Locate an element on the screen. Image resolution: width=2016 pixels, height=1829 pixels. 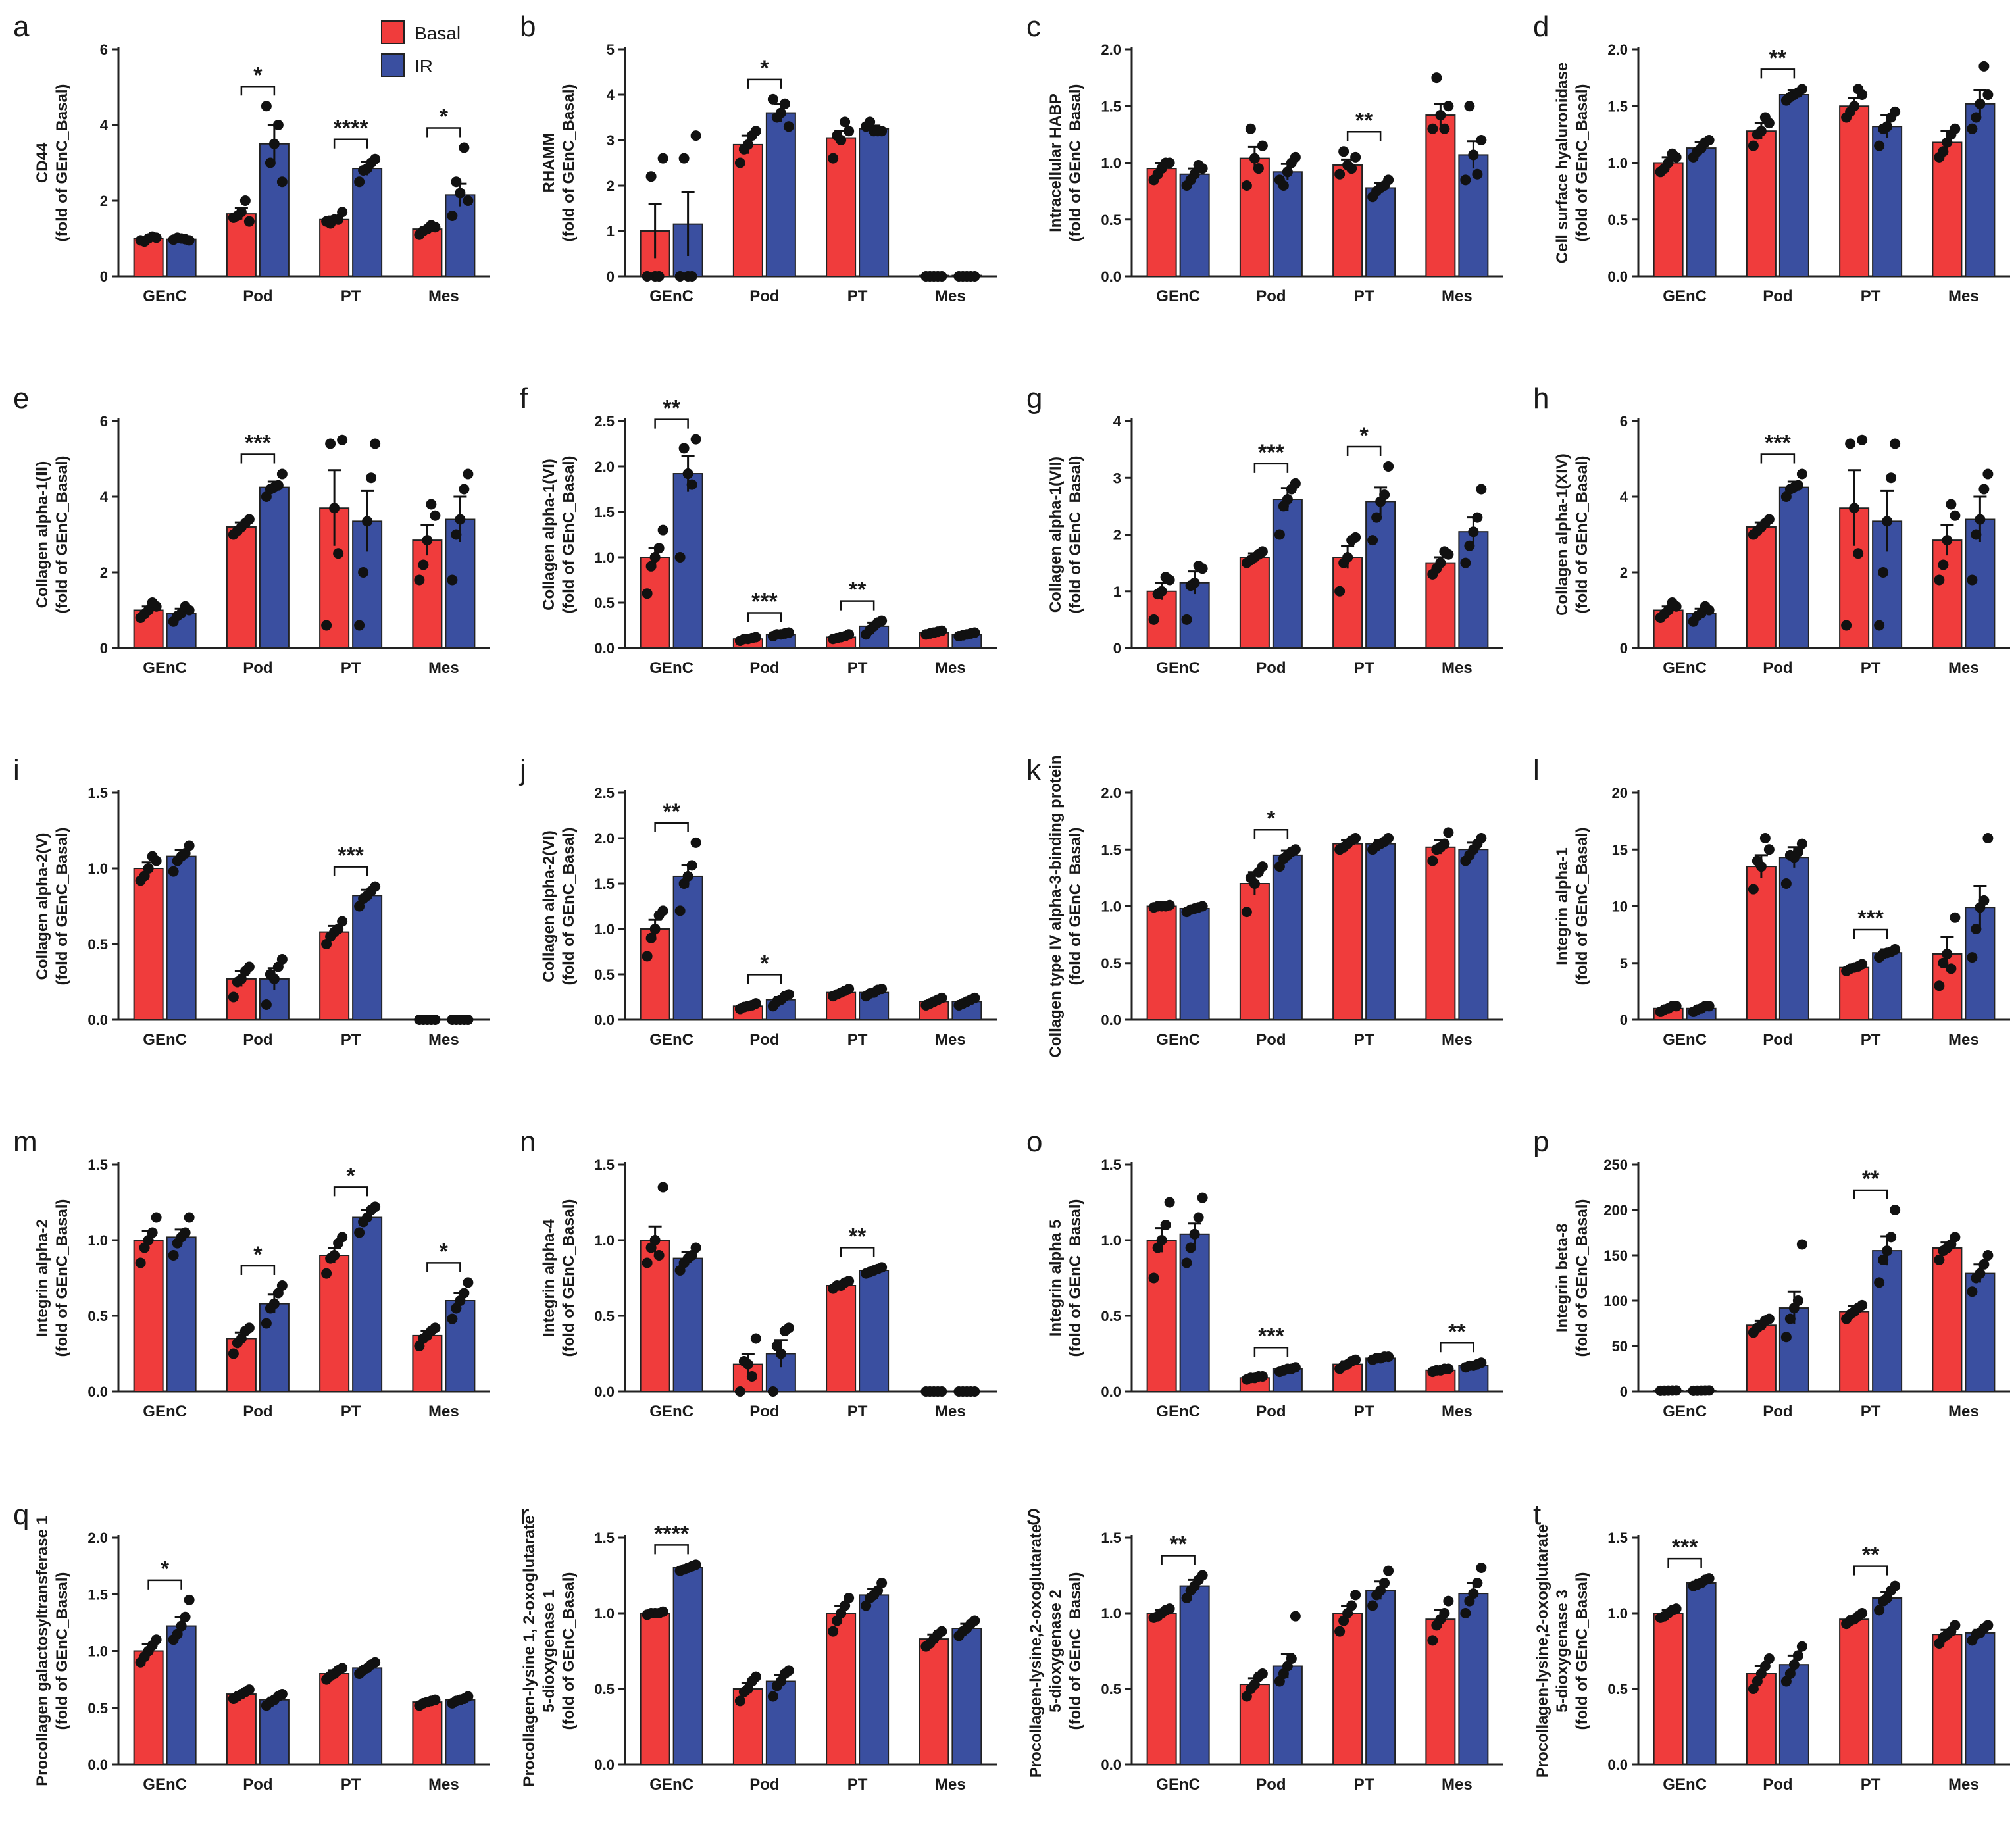
y-axis-label: Integrin alpha 5 is located at coordinates (1056, 1278).